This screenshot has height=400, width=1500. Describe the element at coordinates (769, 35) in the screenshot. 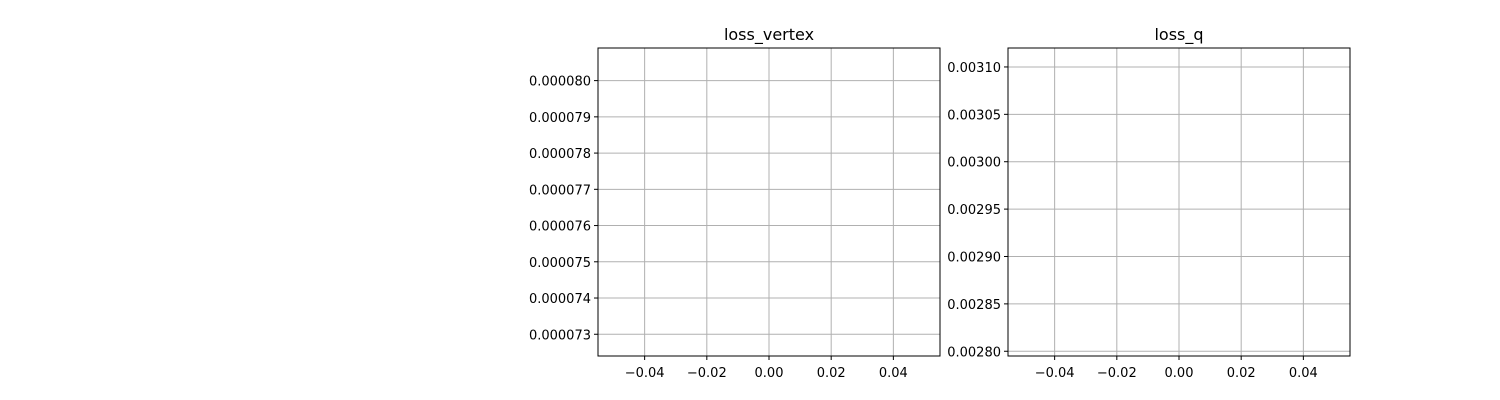

I see `chart-title: loss_vertex` at that location.